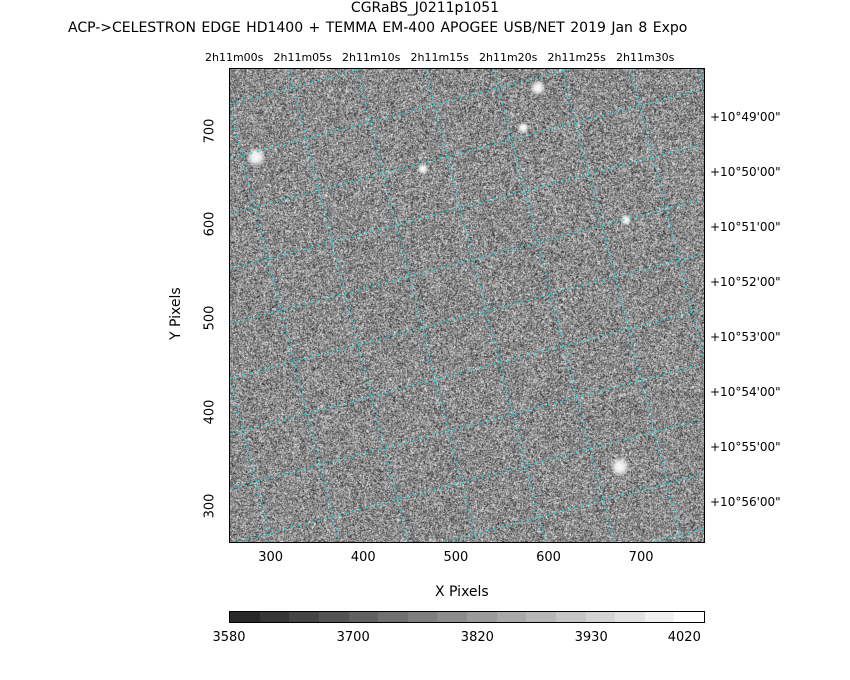  I want to click on ra-tick-label: 2h11m10s, so click(371, 57).